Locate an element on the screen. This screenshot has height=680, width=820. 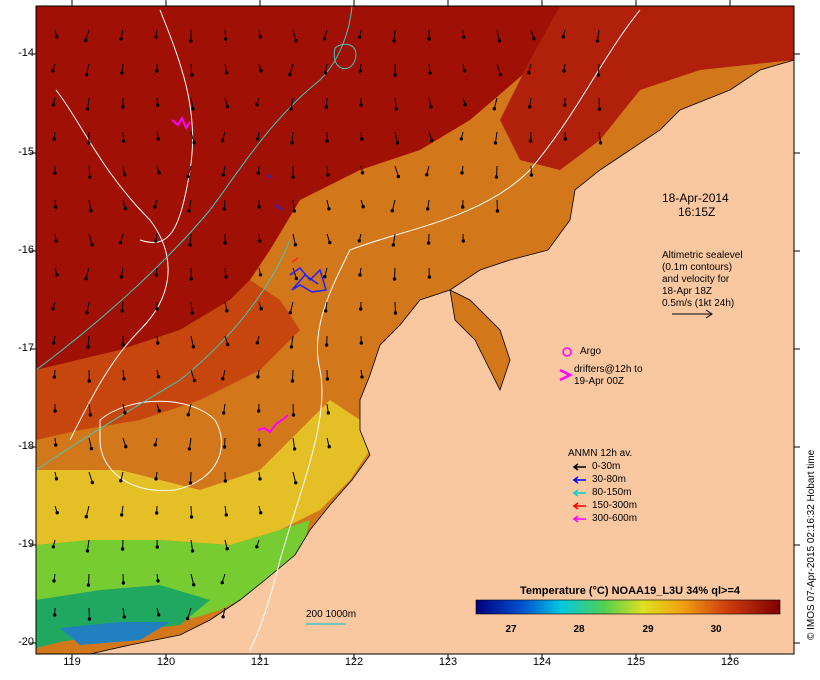
drifters-note-line: drifters@12h to is located at coordinates (608, 369).